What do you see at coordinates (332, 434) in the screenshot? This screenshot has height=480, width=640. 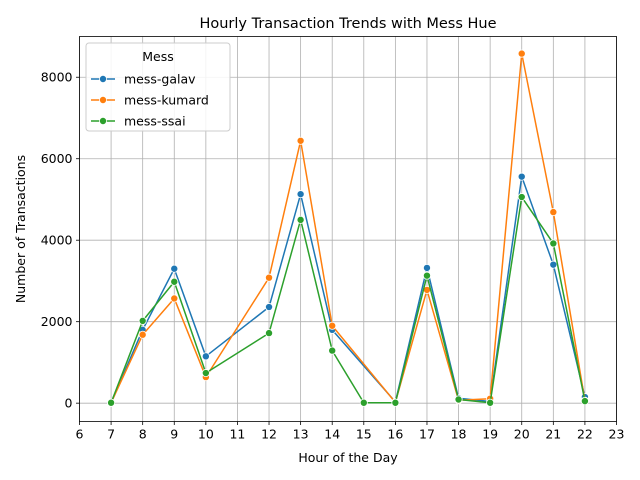 I see `x-tick-label: 14` at bounding box center [332, 434].